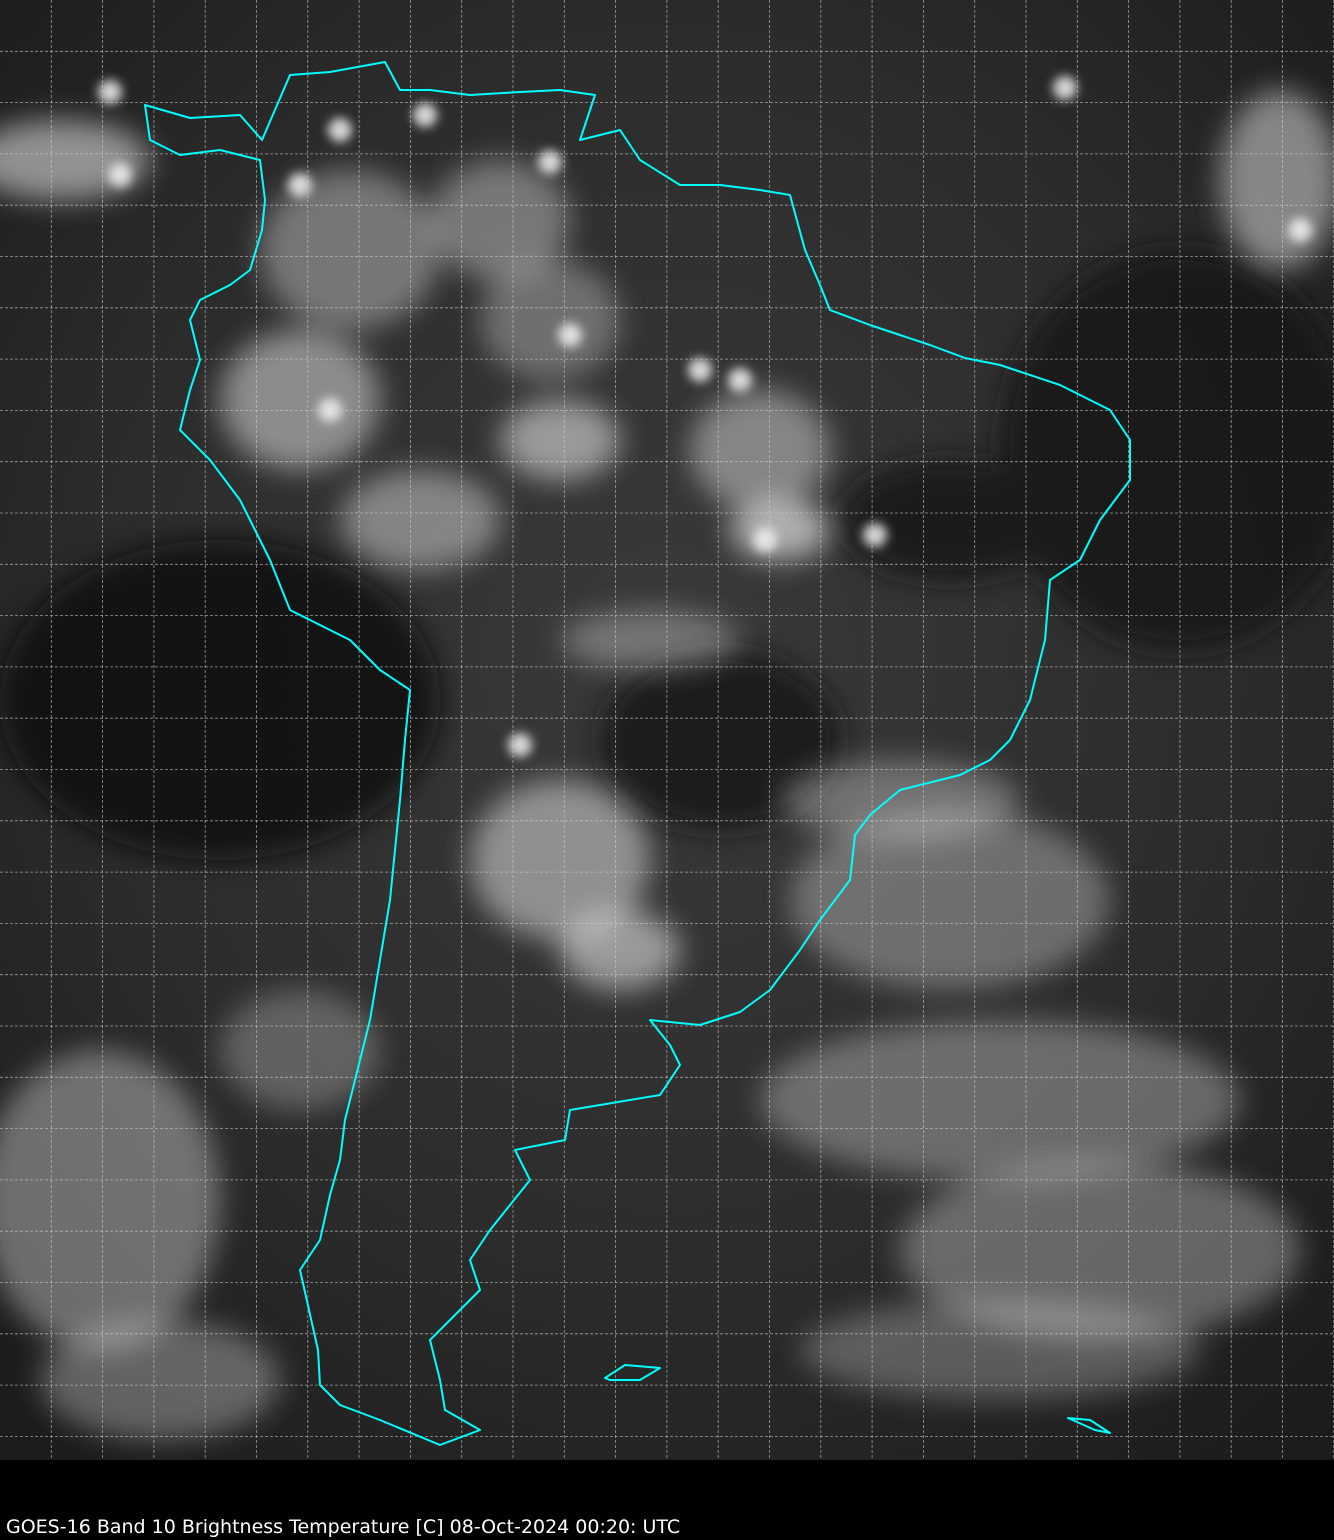 This screenshot has height=1540, width=1334. I want to click on falkland-islands-outline, so click(632, 1372).